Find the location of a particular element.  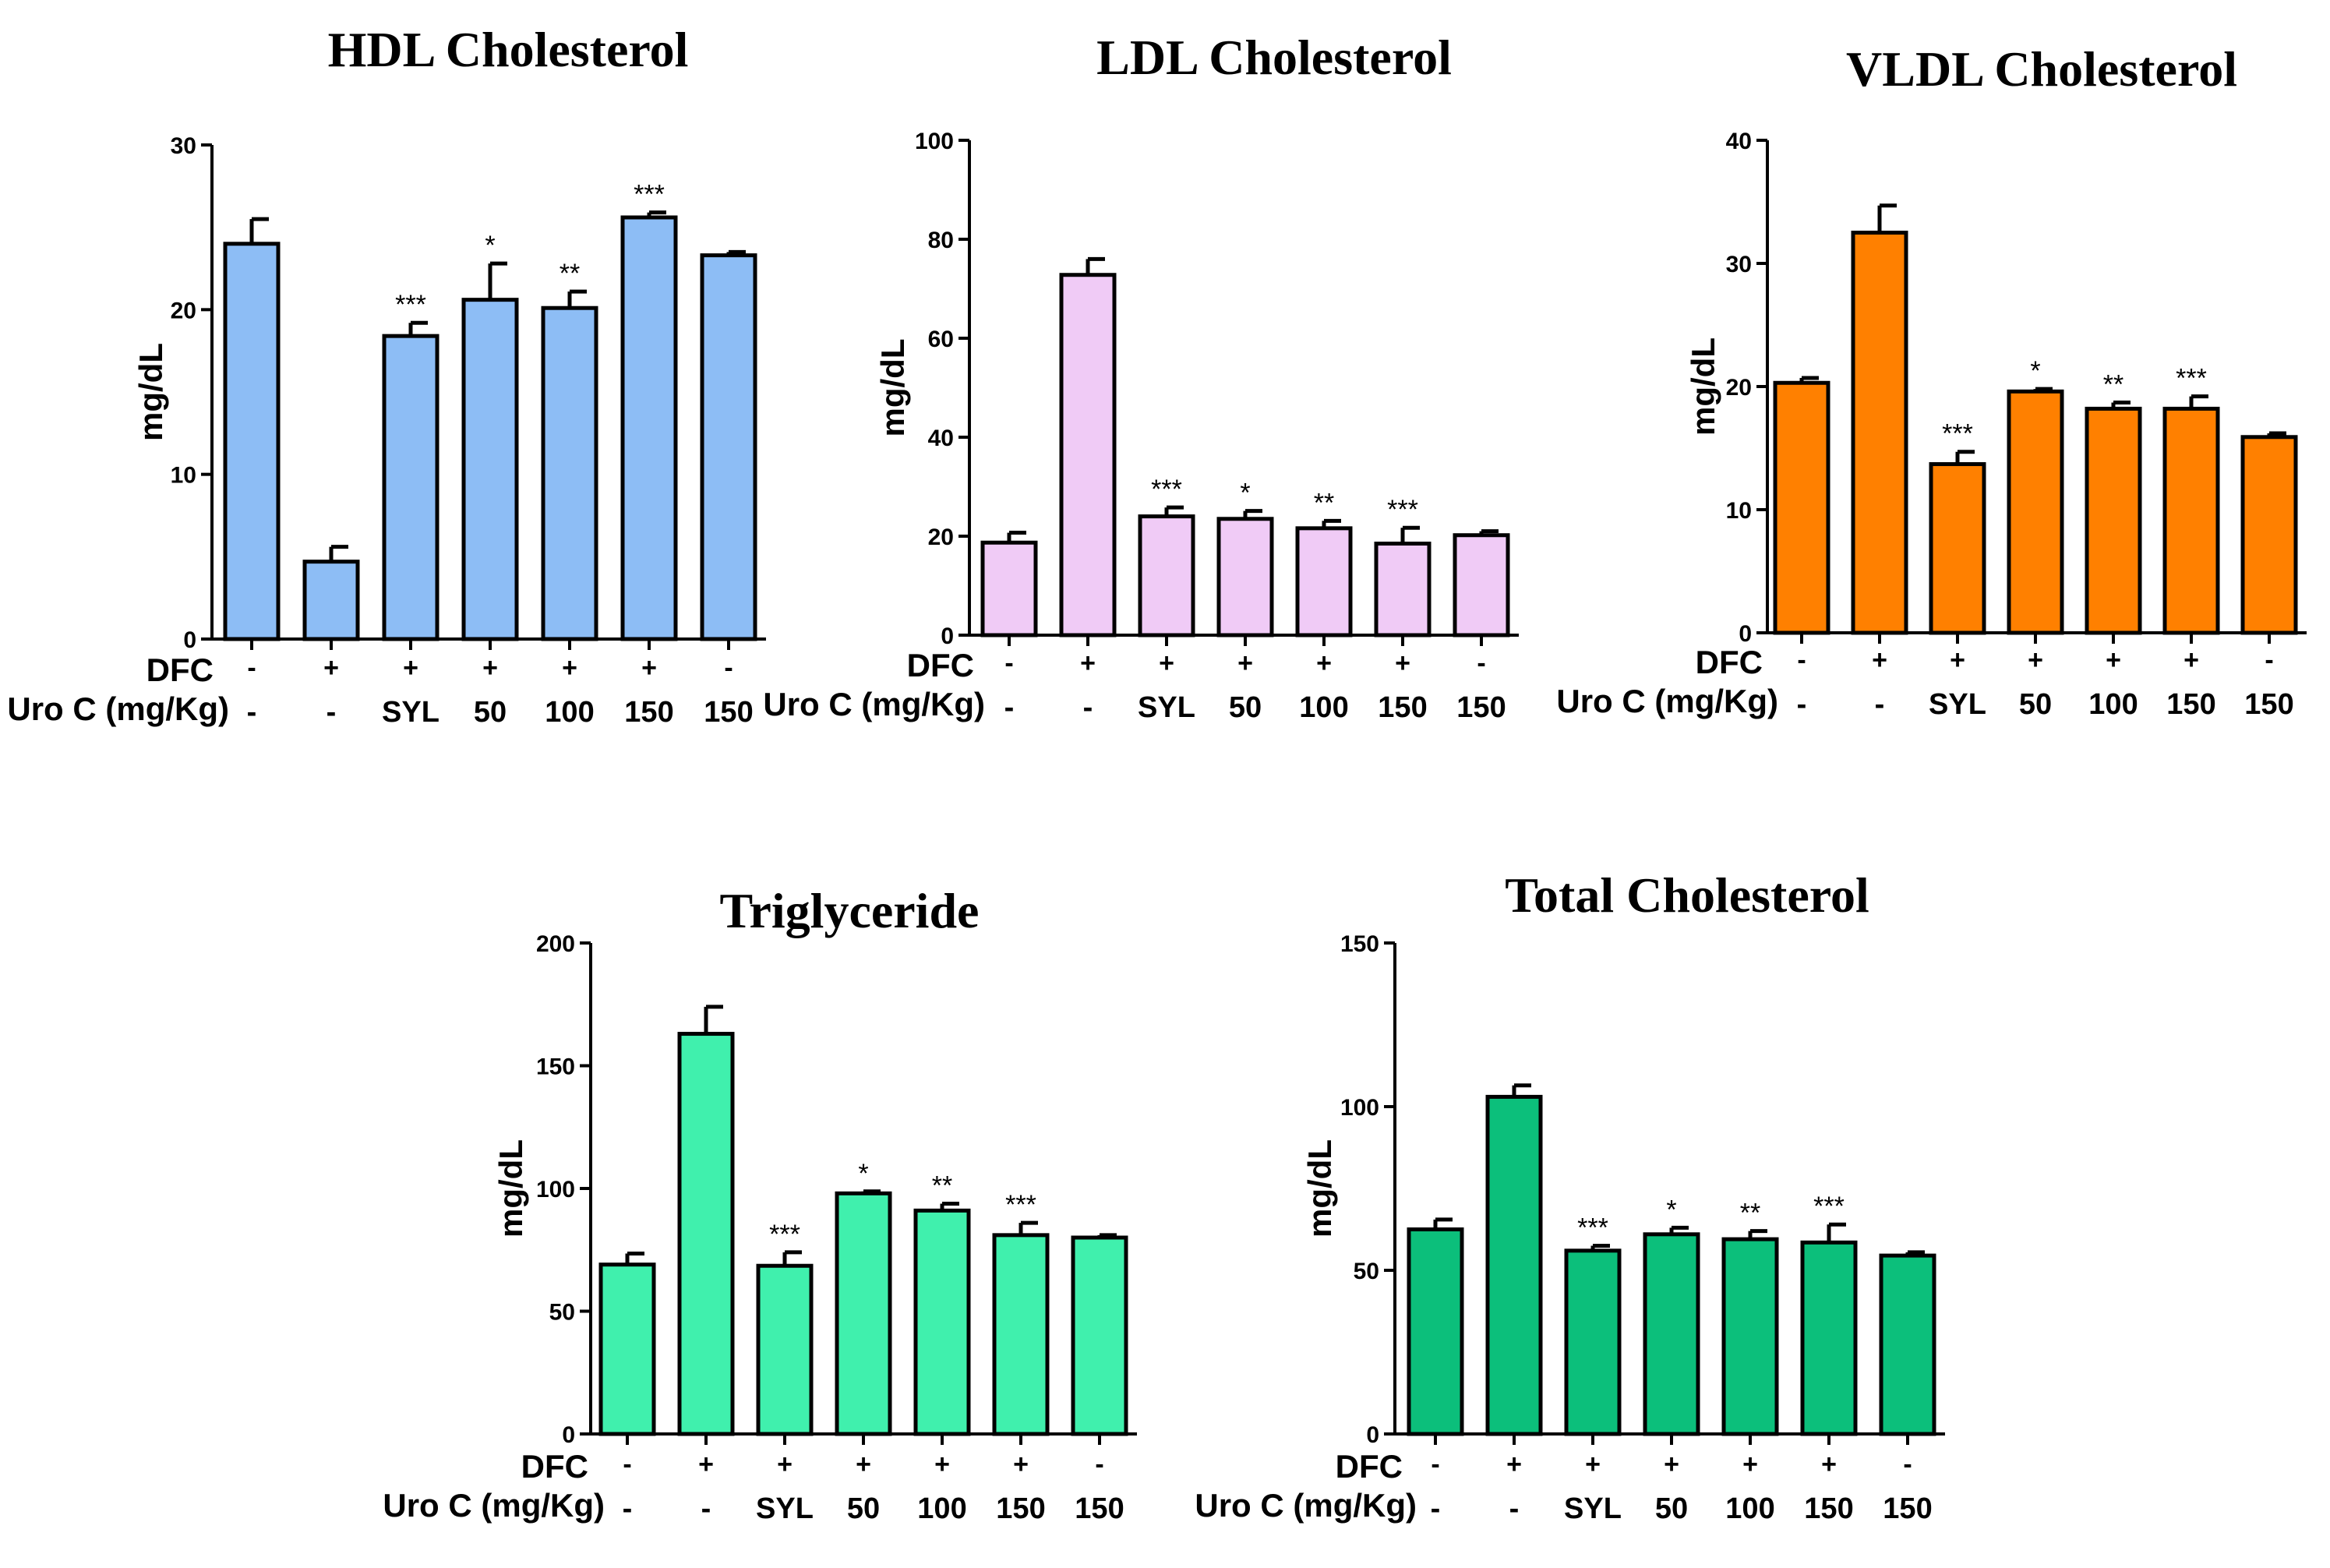

chart-title: HDL Cholesterol is located at coordinates (509, 49).